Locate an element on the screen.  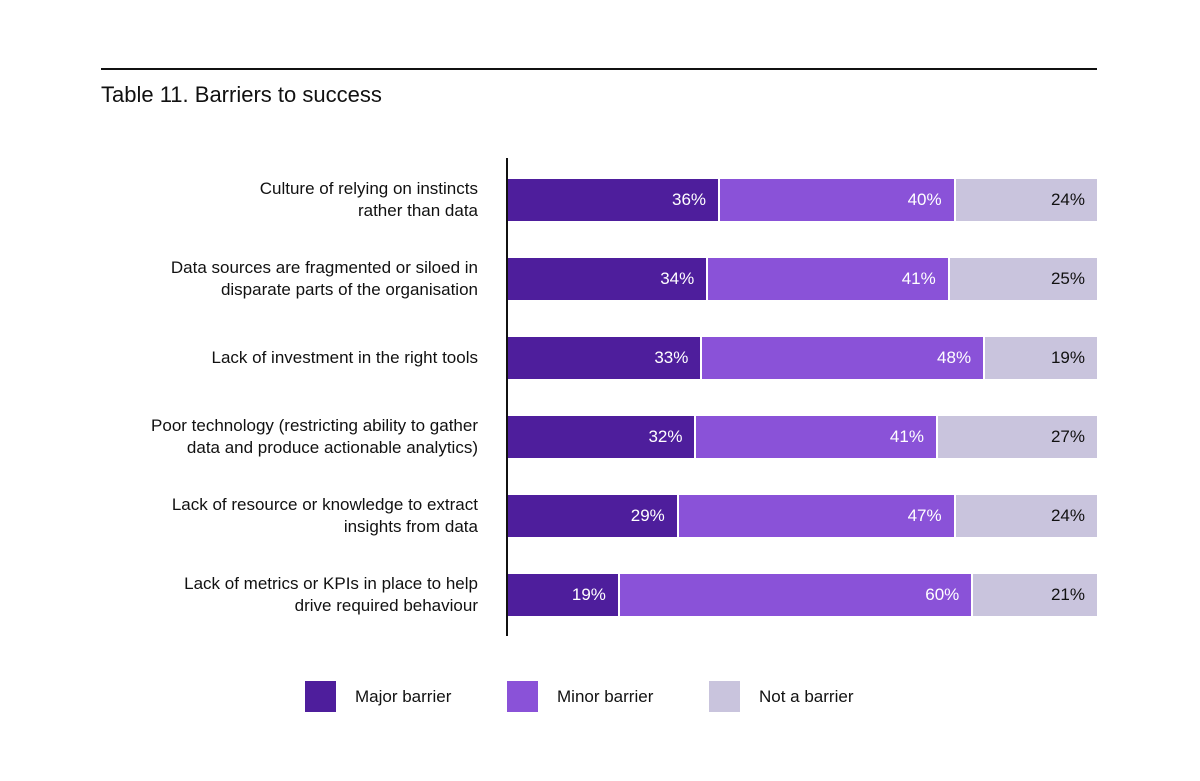
data-label: 47% is located at coordinates (924, 515).